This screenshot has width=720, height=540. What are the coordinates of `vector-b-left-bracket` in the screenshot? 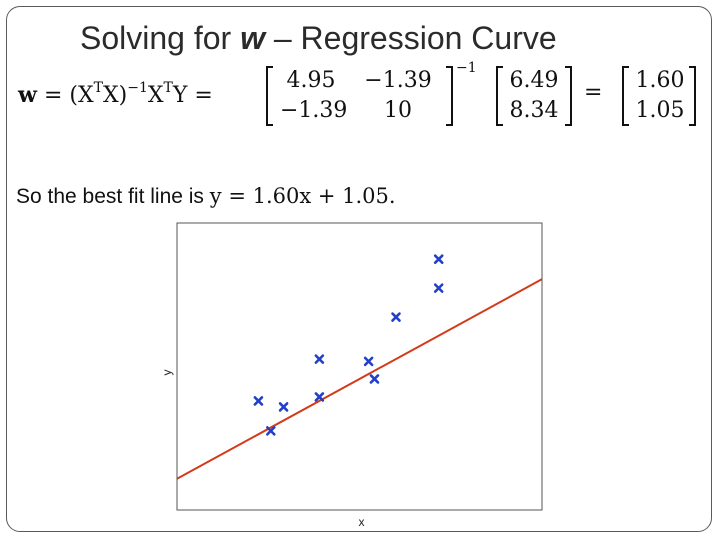 It's located at (499, 96).